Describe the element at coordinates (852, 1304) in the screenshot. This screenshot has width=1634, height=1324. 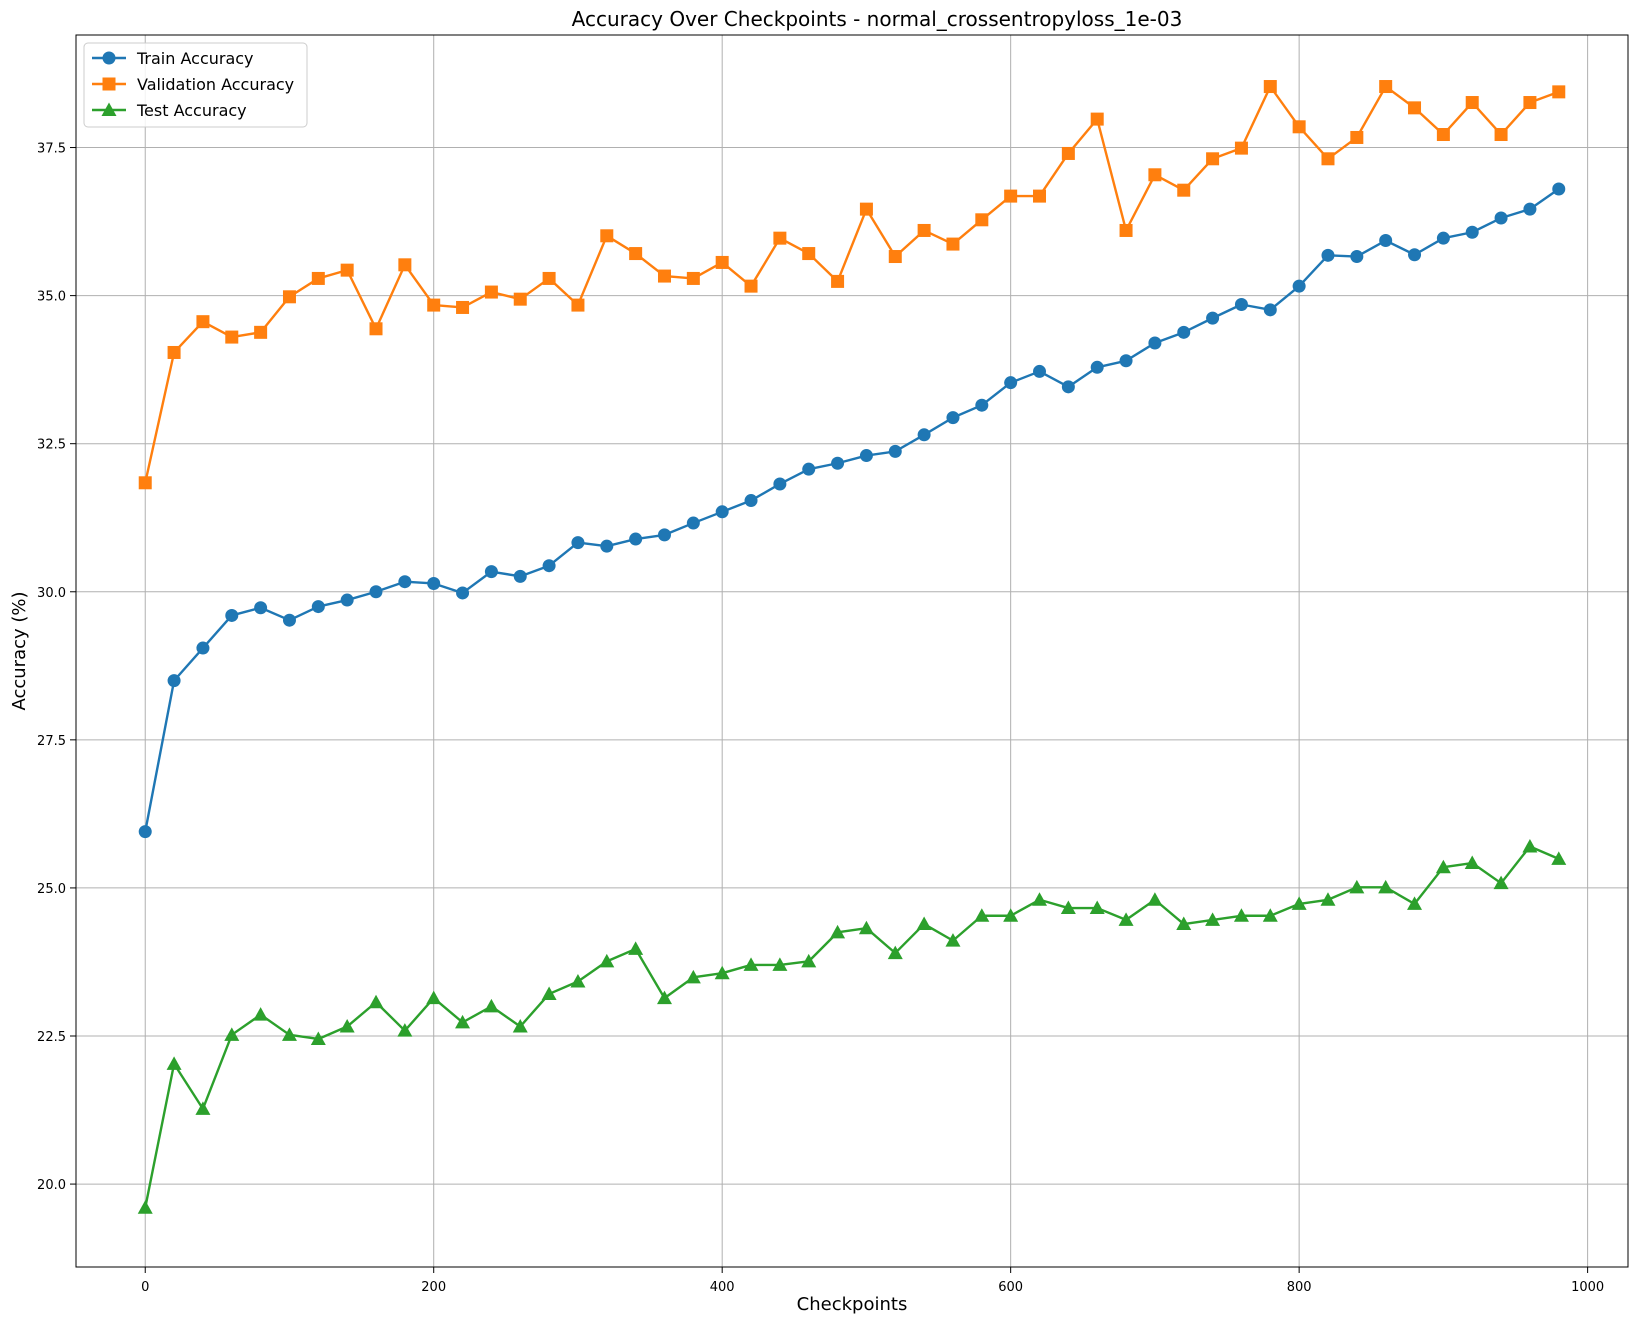
I see `x-axis-label: Checkpoints` at that location.